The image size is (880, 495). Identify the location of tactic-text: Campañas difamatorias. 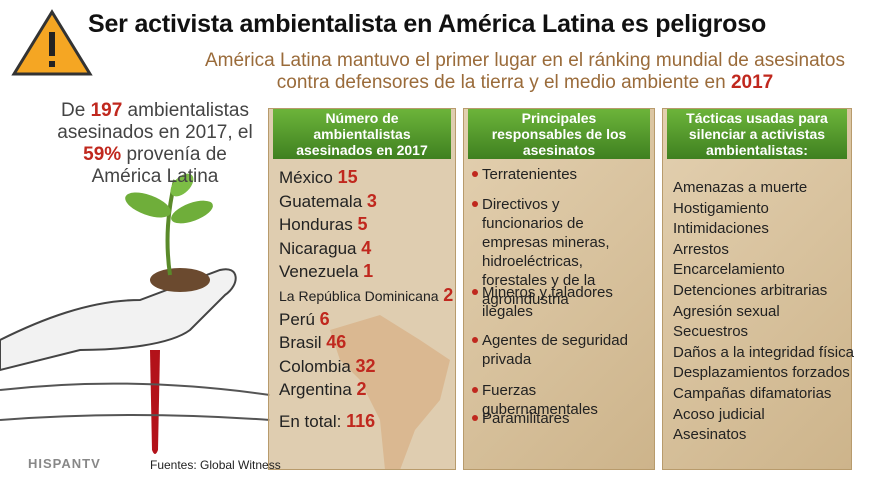
(752, 393).